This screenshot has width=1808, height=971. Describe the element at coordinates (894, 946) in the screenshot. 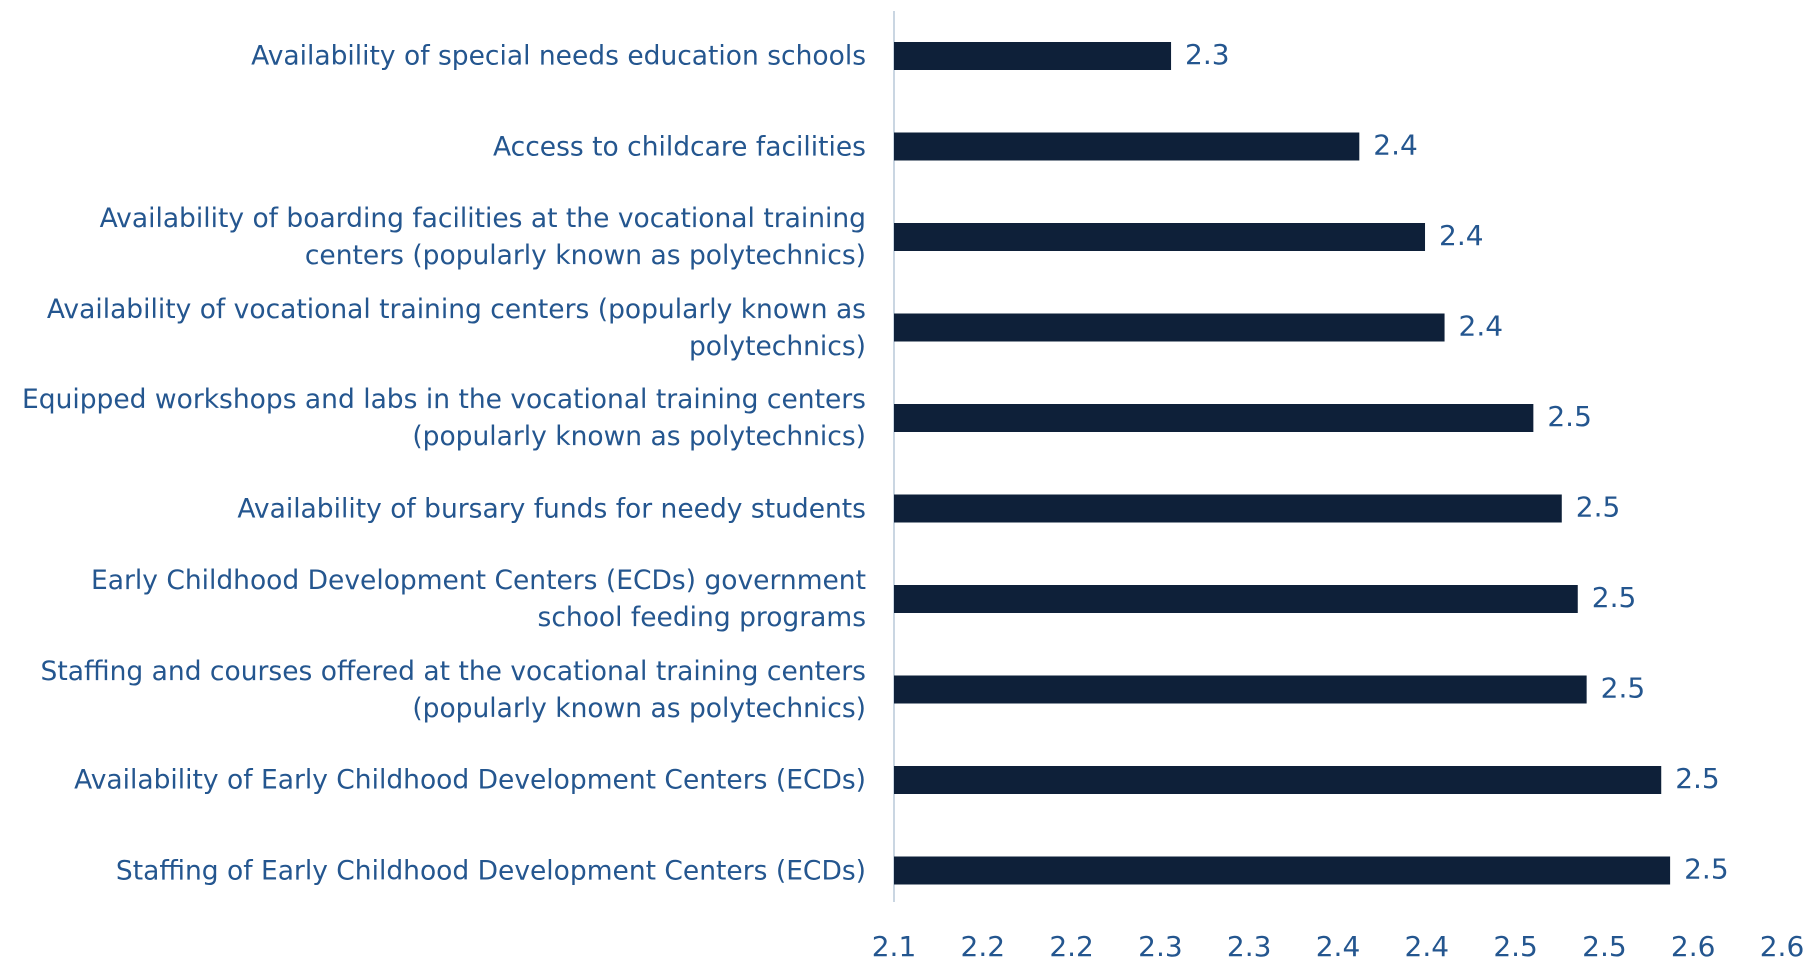

I see `x-tick-label: 2.1` at that location.